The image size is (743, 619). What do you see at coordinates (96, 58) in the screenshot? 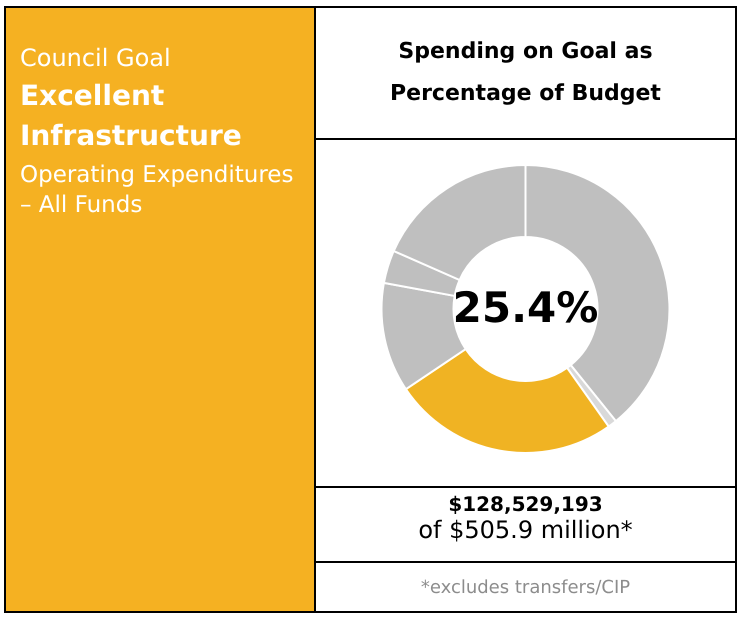
I see `text: Council Goal` at bounding box center [96, 58].